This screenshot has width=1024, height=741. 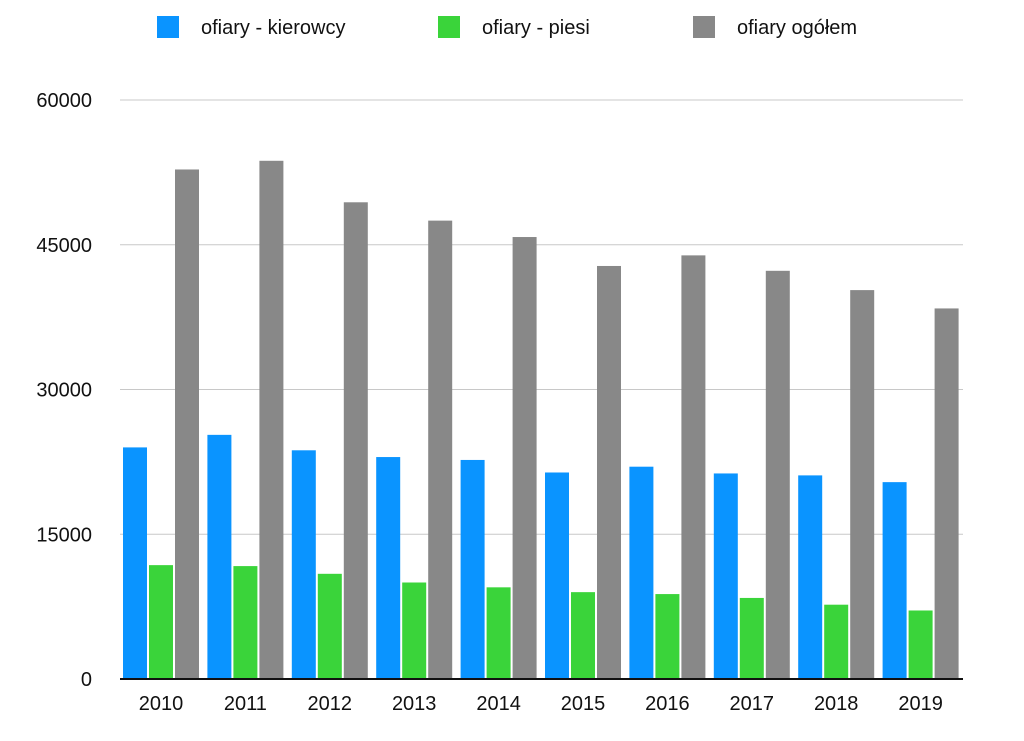 What do you see at coordinates (219, 556) in the screenshot?
I see `bar-kierowcy-2011` at bounding box center [219, 556].